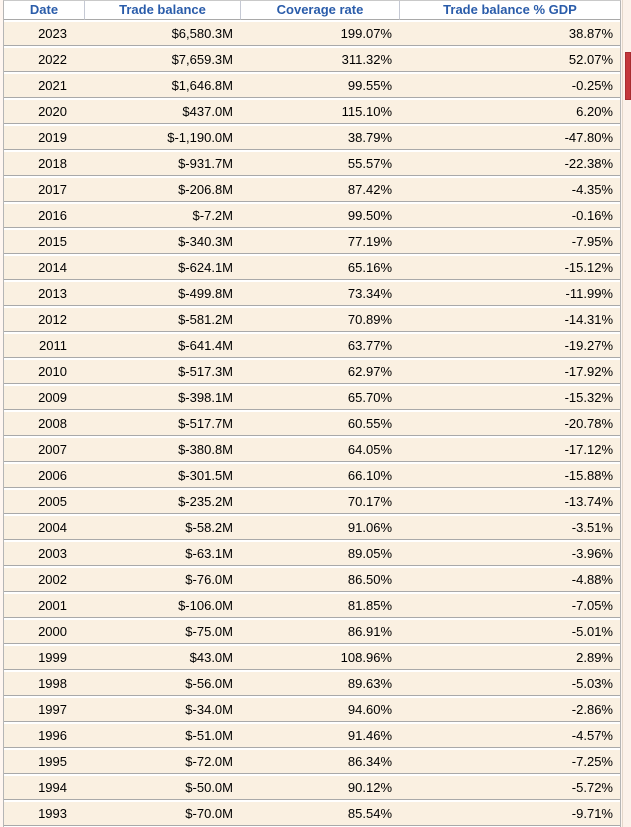  Describe the element at coordinates (162, 502) in the screenshot. I see `cell-trade_balance: $-235.2M` at that location.